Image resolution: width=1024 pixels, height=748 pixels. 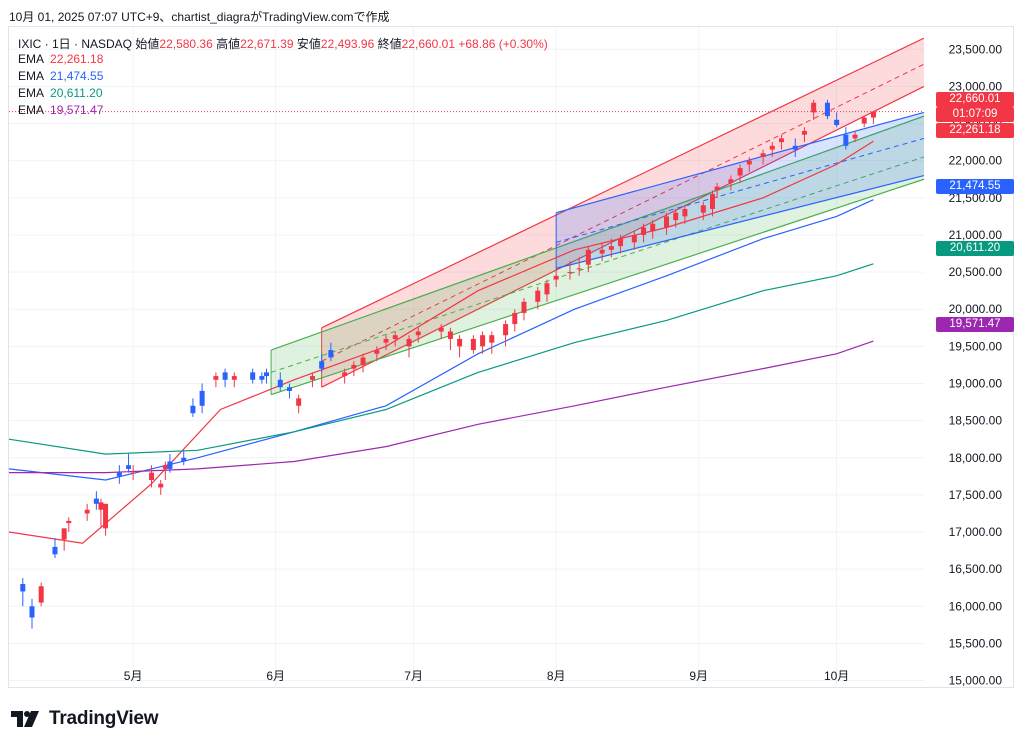 I want to click on ema-value: 22,261.18, so click(x=77, y=59).